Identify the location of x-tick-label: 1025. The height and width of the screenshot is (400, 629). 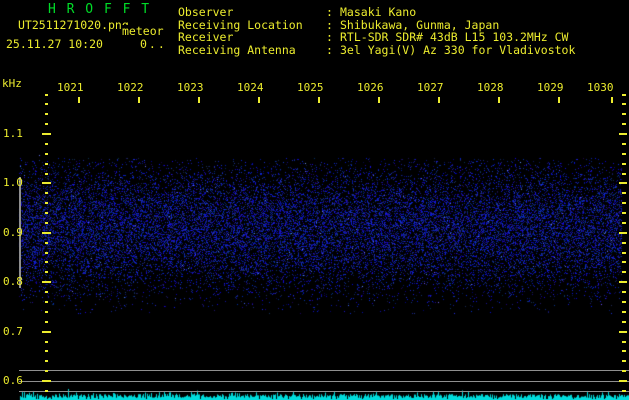
(310, 87).